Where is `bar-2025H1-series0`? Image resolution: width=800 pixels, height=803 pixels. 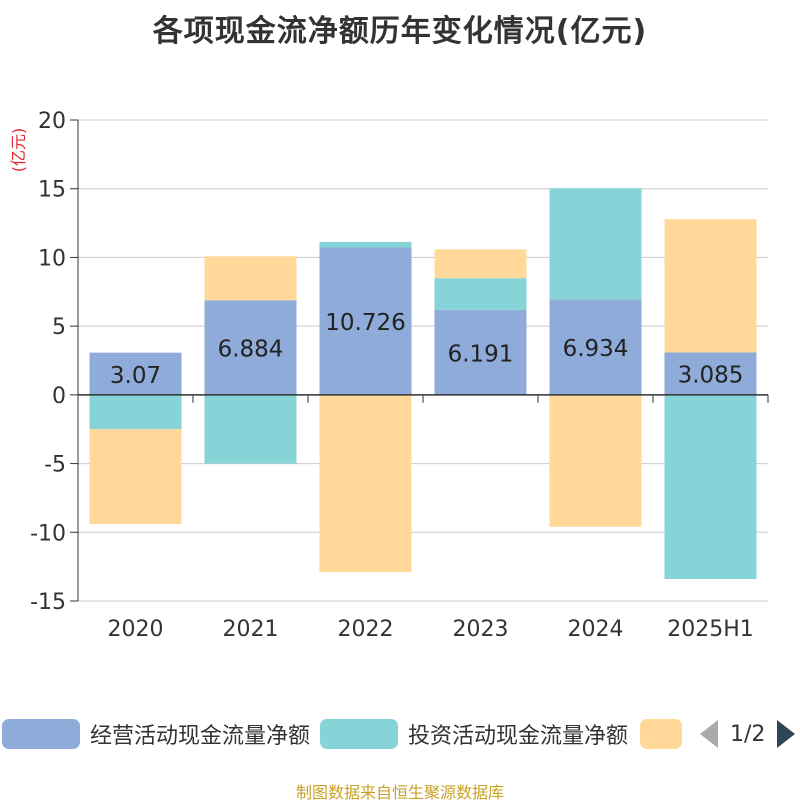 bar-2025H1-series0 is located at coordinates (710, 373).